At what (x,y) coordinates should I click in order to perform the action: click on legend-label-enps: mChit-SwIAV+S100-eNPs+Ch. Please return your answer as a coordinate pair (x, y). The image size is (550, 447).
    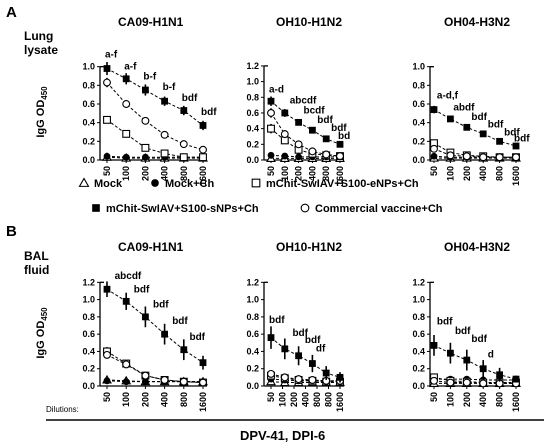
    Looking at the image, I should click on (342, 184).